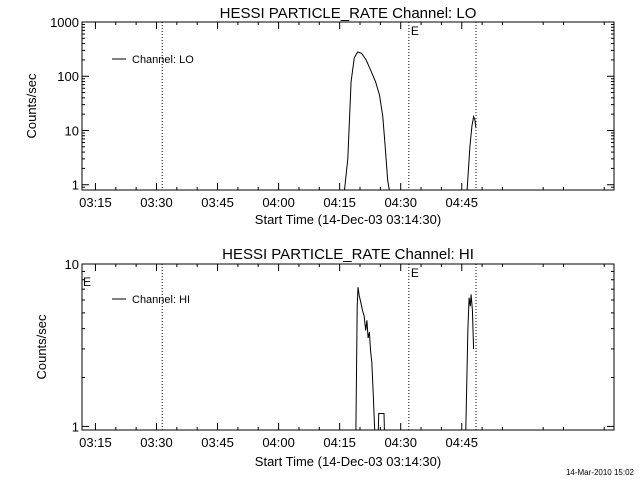 This screenshot has height=480, width=640. I want to click on legend-label: Channel: LO, so click(163, 60).